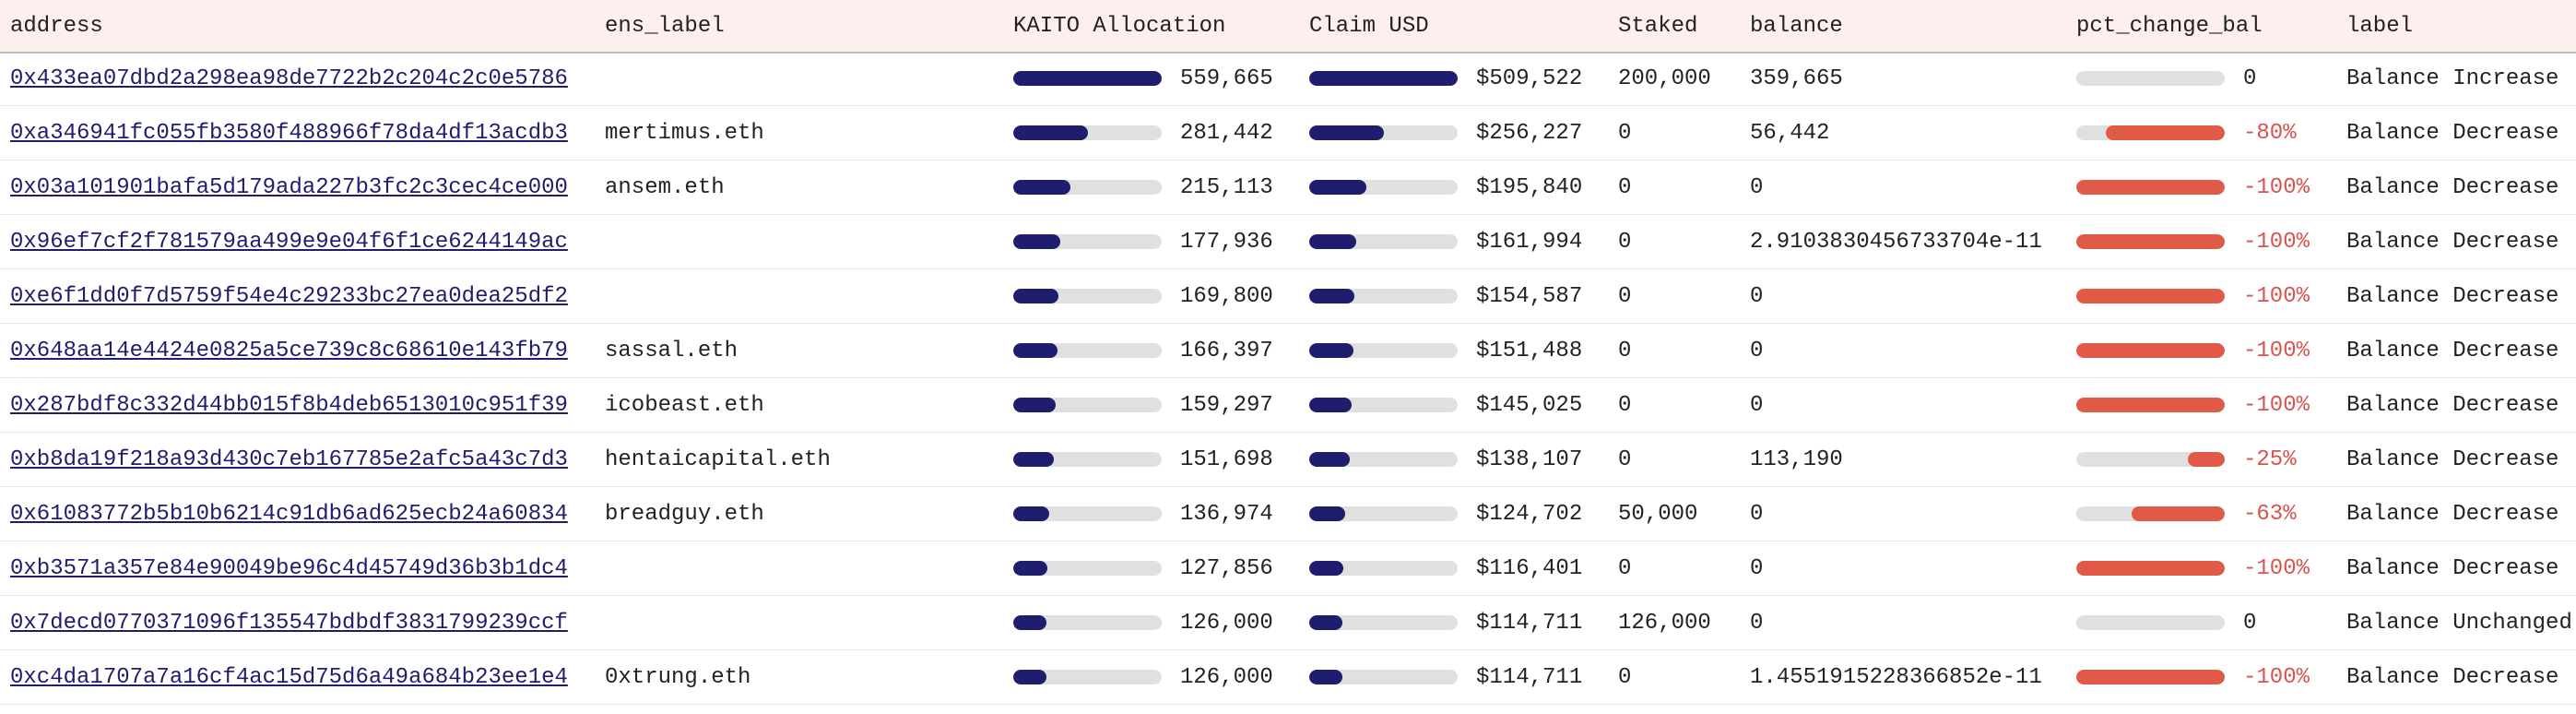 This screenshot has height=714, width=2576. I want to click on column-header: Claim USD, so click(1369, 26).